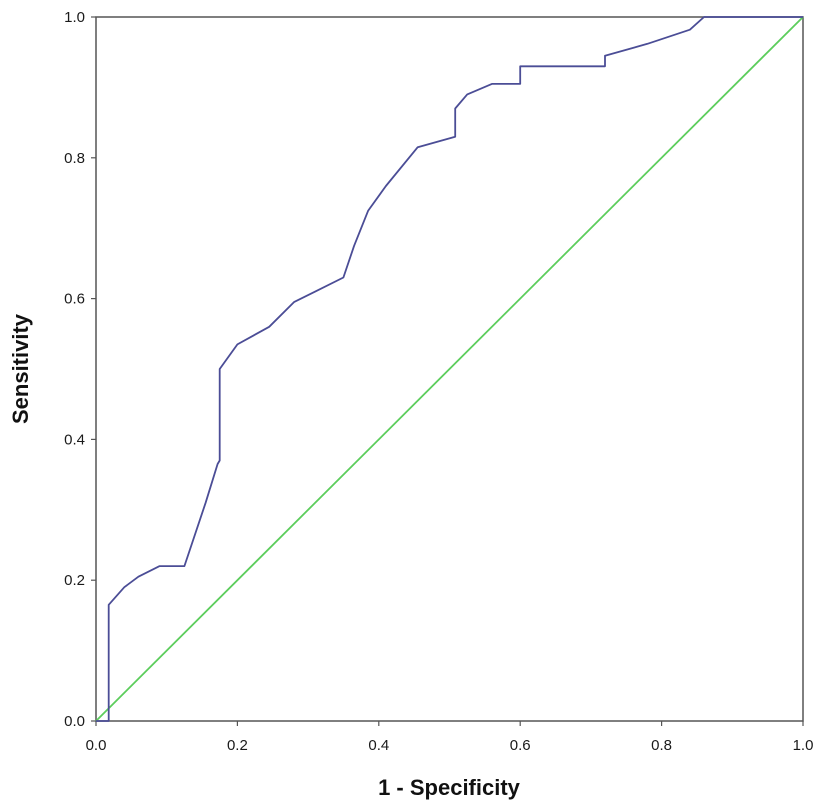 The image size is (827, 809). I want to click on y-tick-label: 0.0, so click(74, 721).